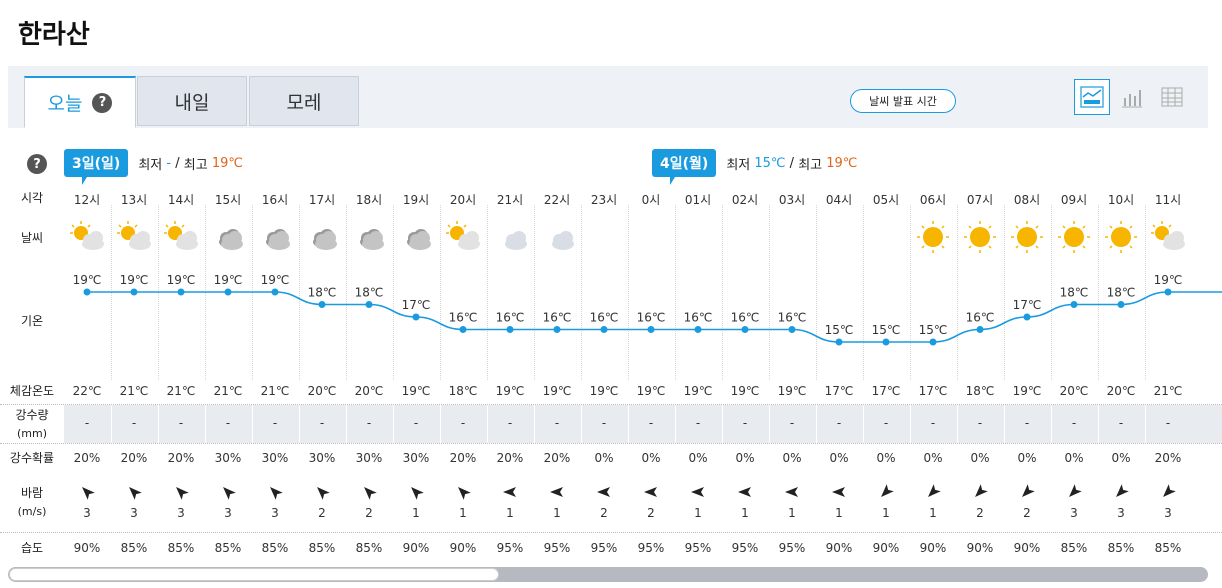 This screenshot has height=588, width=1222. Describe the element at coordinates (980, 200) in the screenshot. I see `hour-time: 07시` at that location.